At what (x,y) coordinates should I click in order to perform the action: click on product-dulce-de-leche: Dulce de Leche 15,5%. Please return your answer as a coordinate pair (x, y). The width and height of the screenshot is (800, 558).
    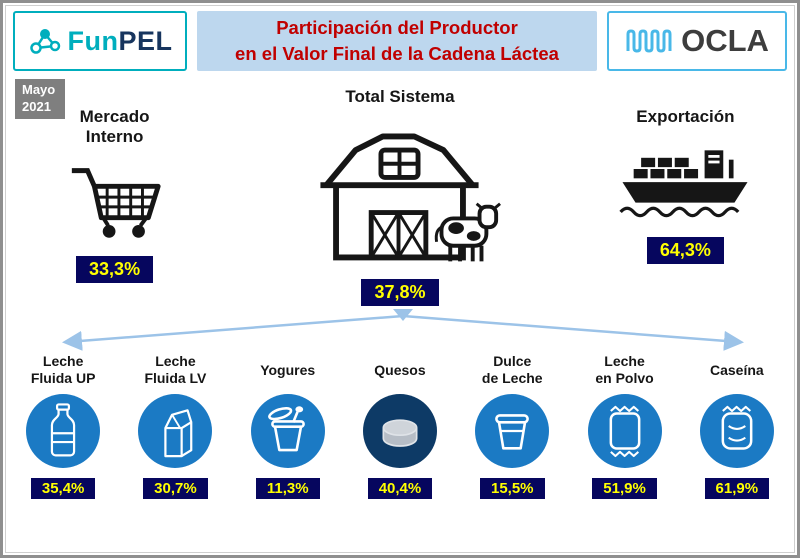
    Looking at the image, I should click on (512, 425).